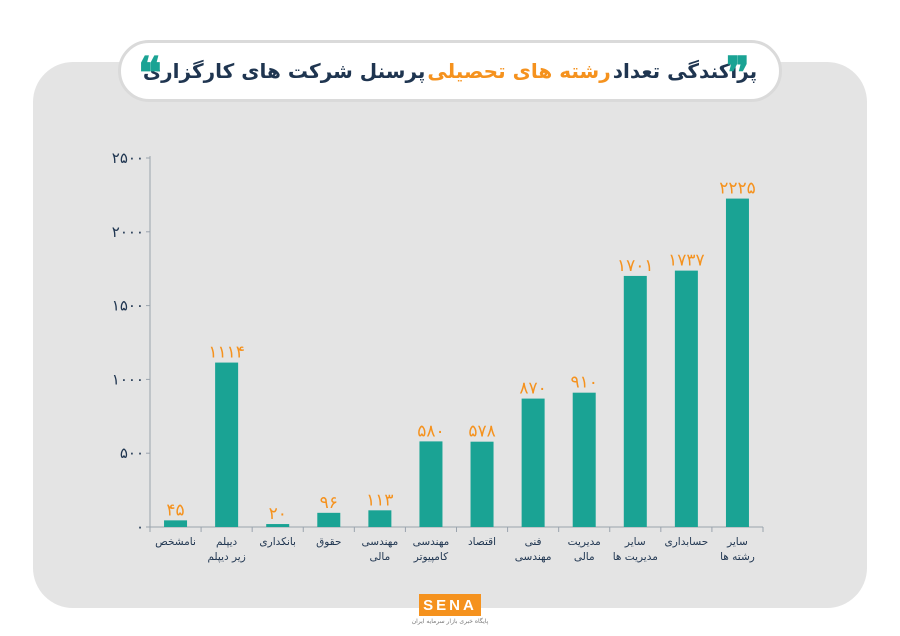  I want to click on y-tick-label: ۱۵۰۰, so click(128, 306).